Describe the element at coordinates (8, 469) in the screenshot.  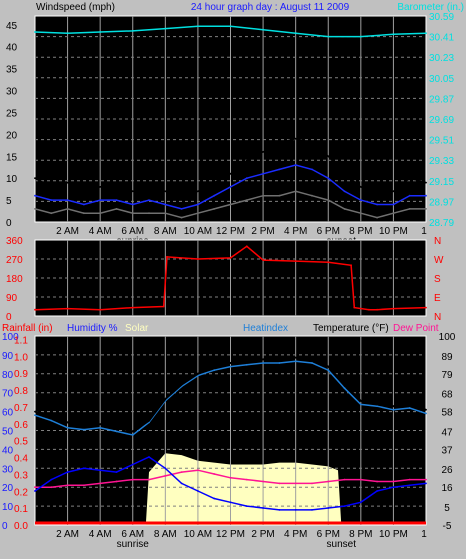
I see `humidity-tick: 30` at that location.